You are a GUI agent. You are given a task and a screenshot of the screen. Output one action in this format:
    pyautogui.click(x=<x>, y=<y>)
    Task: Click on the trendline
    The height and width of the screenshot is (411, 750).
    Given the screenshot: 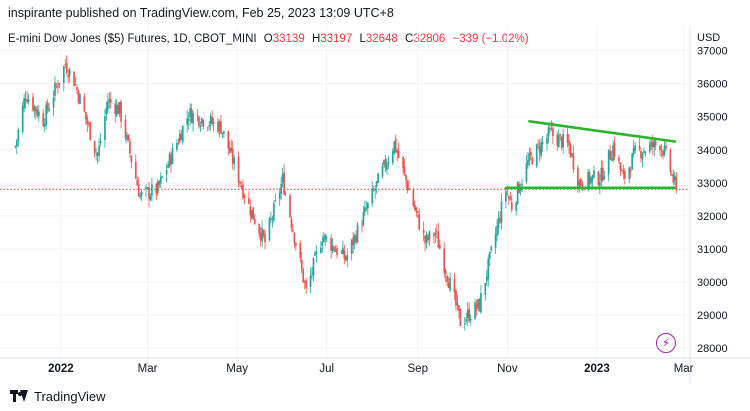 What is the action you would take?
    pyautogui.click(x=602, y=131)
    